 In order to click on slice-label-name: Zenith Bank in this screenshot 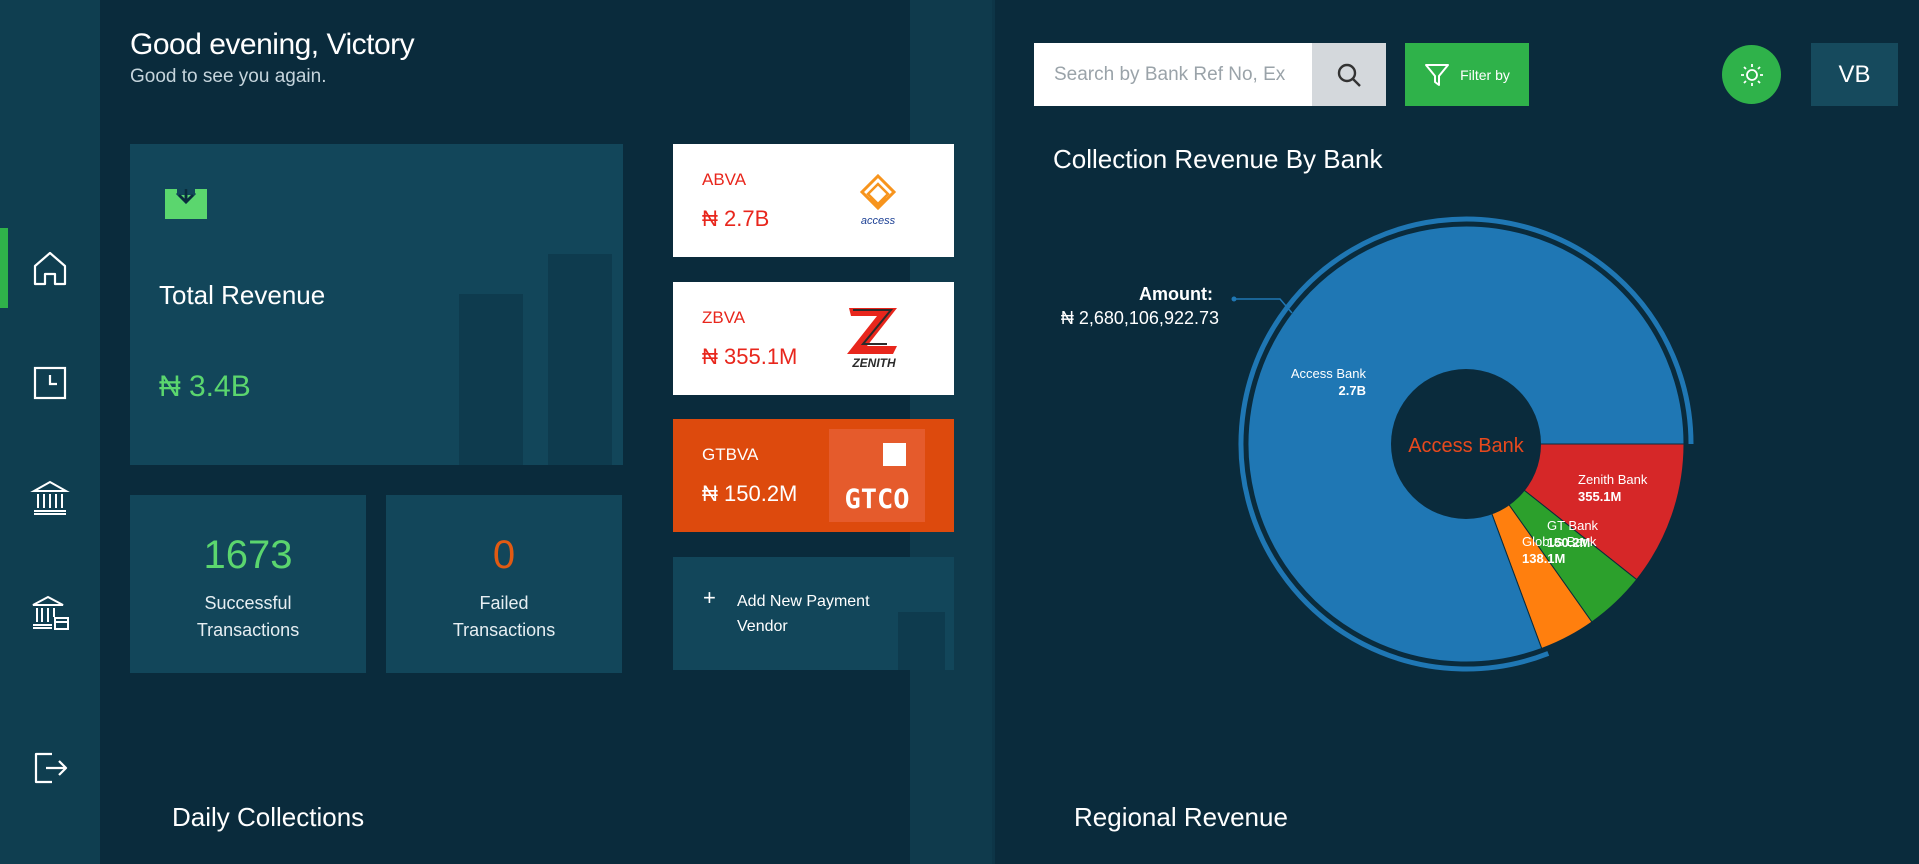, I will do `click(1613, 479)`.